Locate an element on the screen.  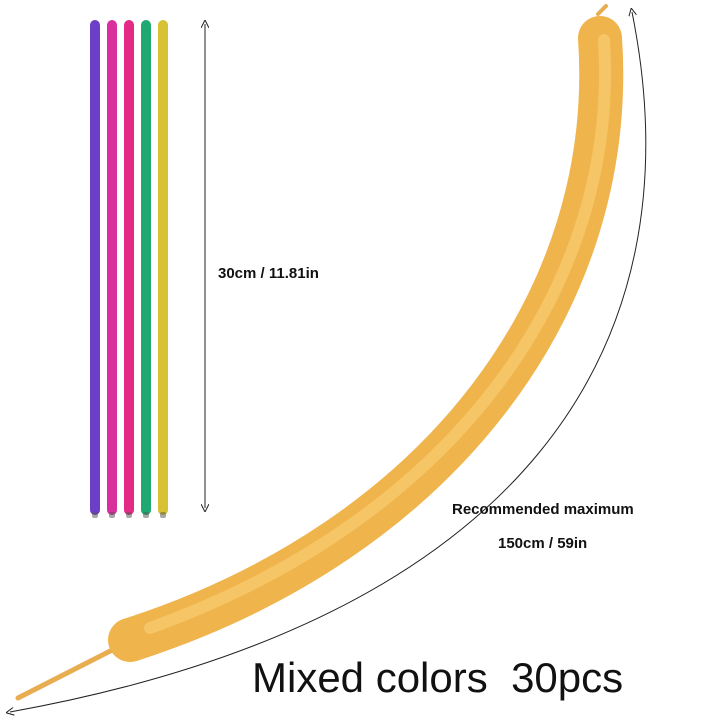
max-title: Recommended maximum is located at coordinates (543, 509).